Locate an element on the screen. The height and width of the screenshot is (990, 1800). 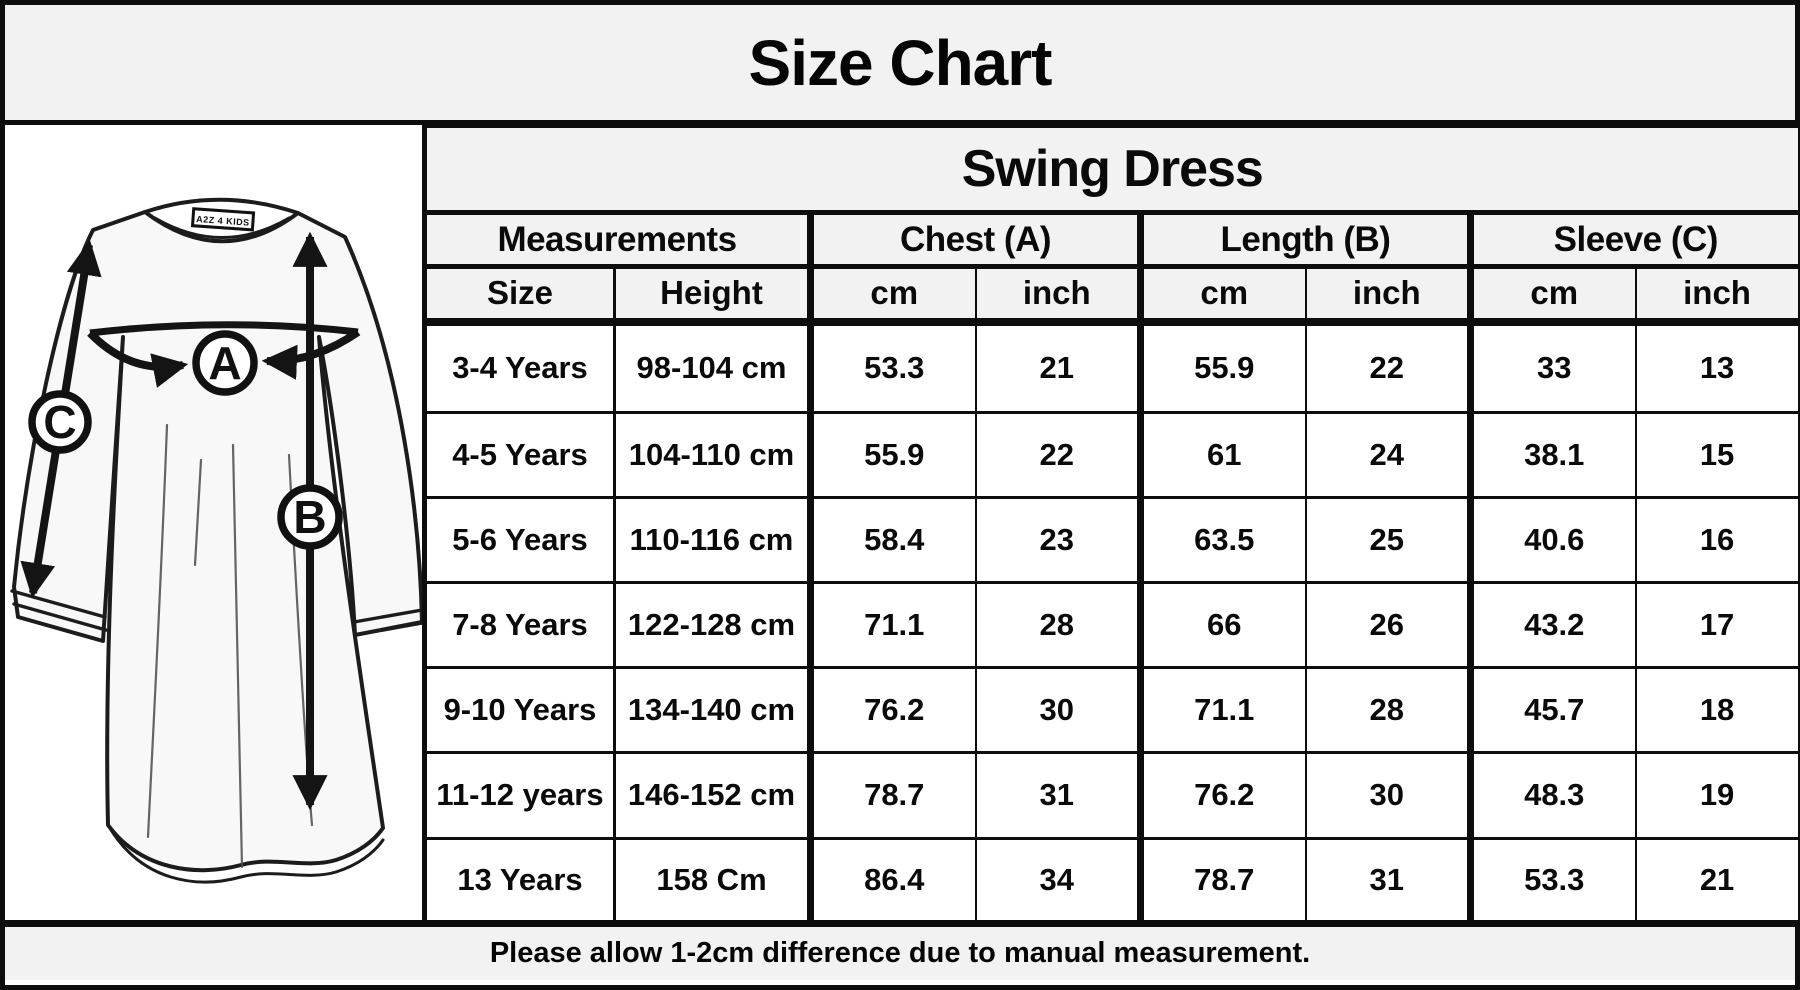
collar-brand-label: A2Z 4 KIDS is located at coordinates (223, 221).